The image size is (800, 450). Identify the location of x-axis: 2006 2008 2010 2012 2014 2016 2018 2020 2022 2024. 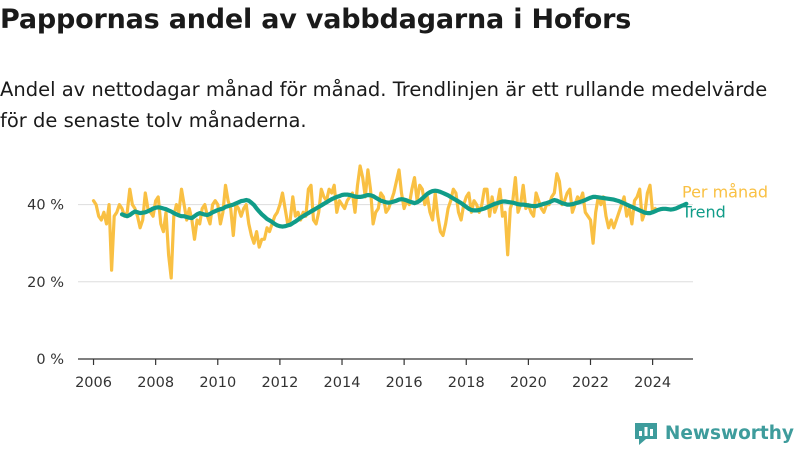
(384, 374).